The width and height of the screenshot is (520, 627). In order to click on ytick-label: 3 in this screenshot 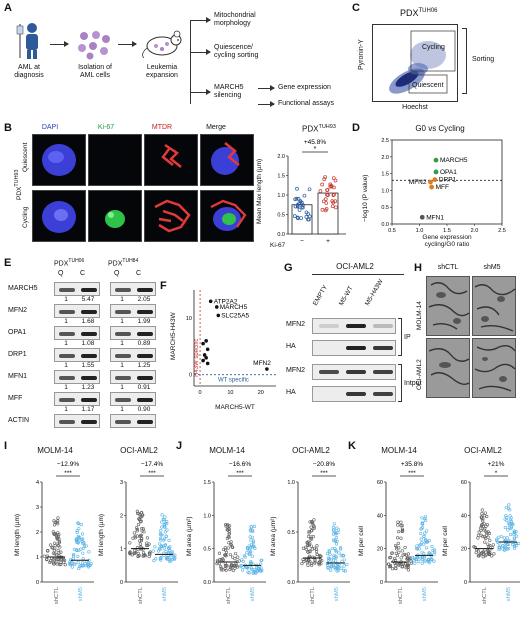, I will do `click(121, 483)`.